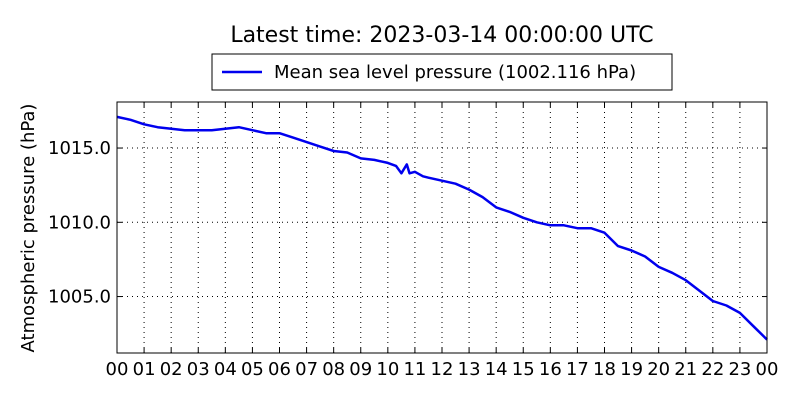 Image resolution: width=800 pixels, height=400 pixels. Describe the element at coordinates (279, 369) in the screenshot. I see `x-tick-label: 06` at that location.